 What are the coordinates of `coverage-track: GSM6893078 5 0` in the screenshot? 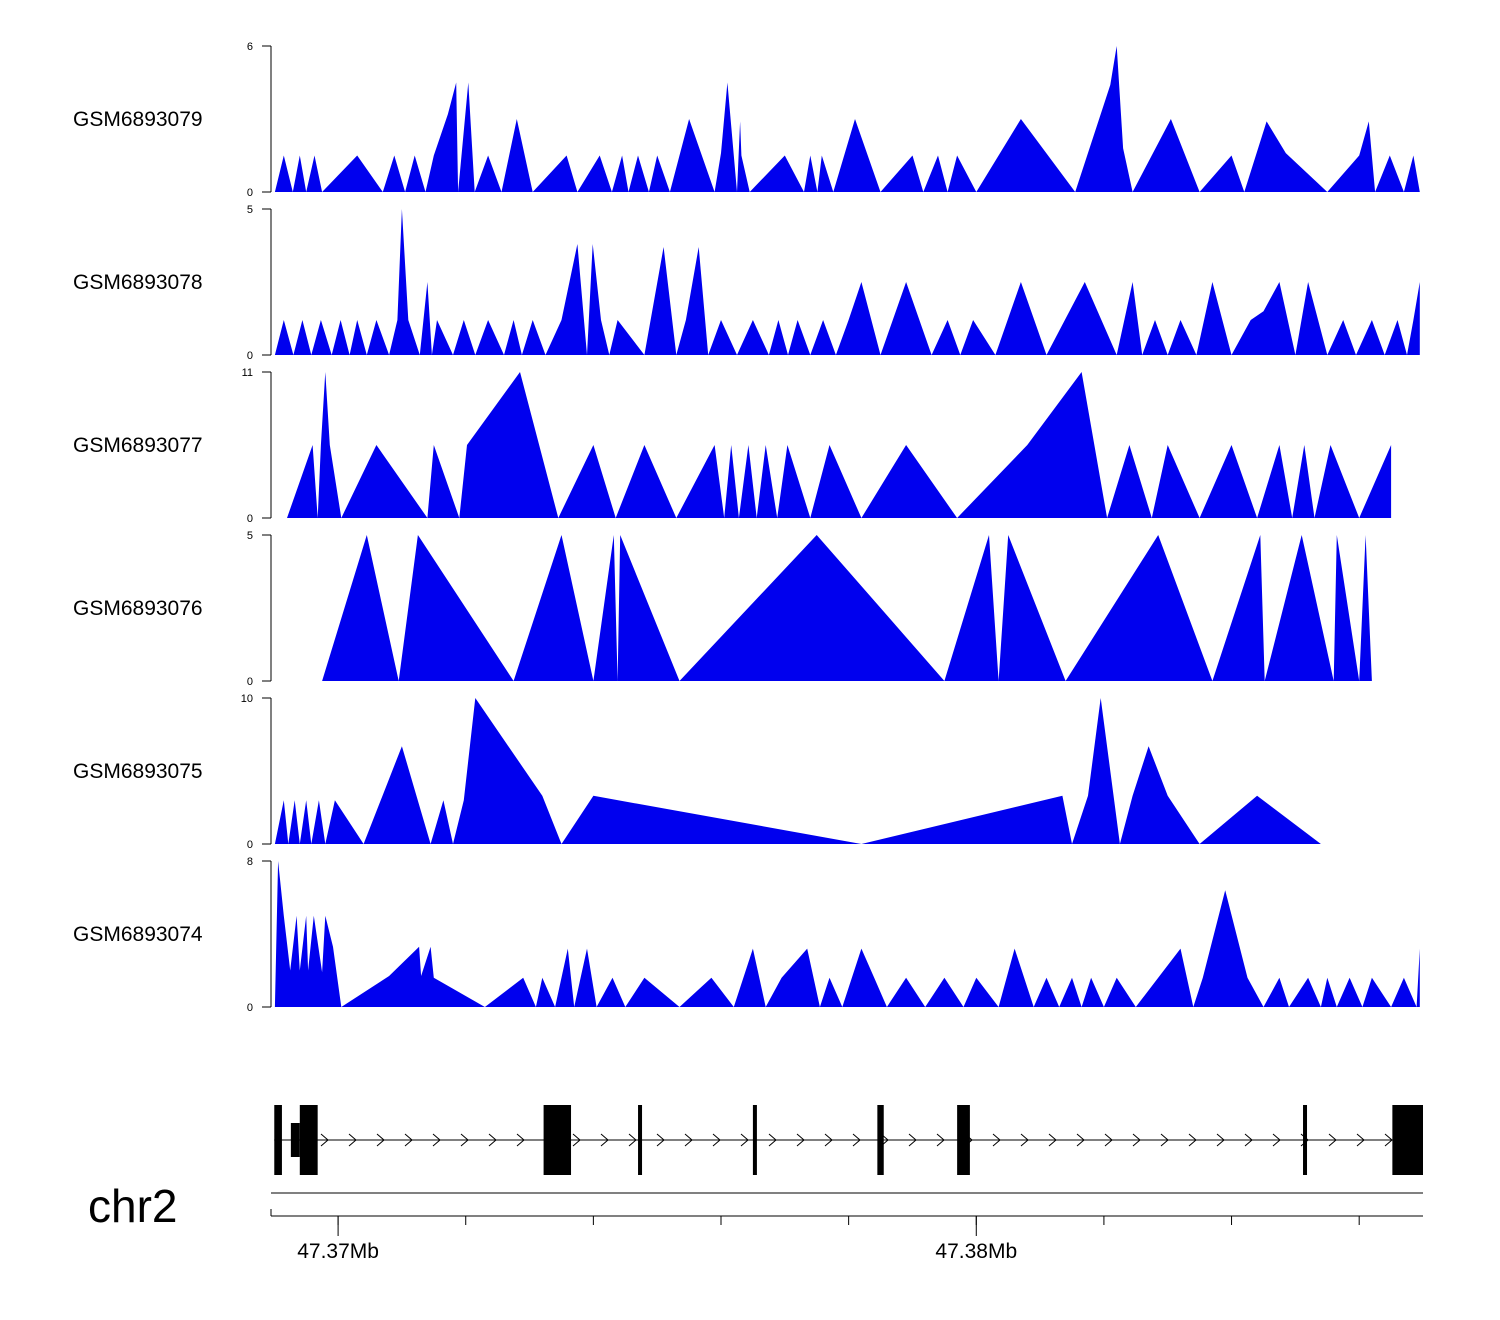 It's located at (746, 283).